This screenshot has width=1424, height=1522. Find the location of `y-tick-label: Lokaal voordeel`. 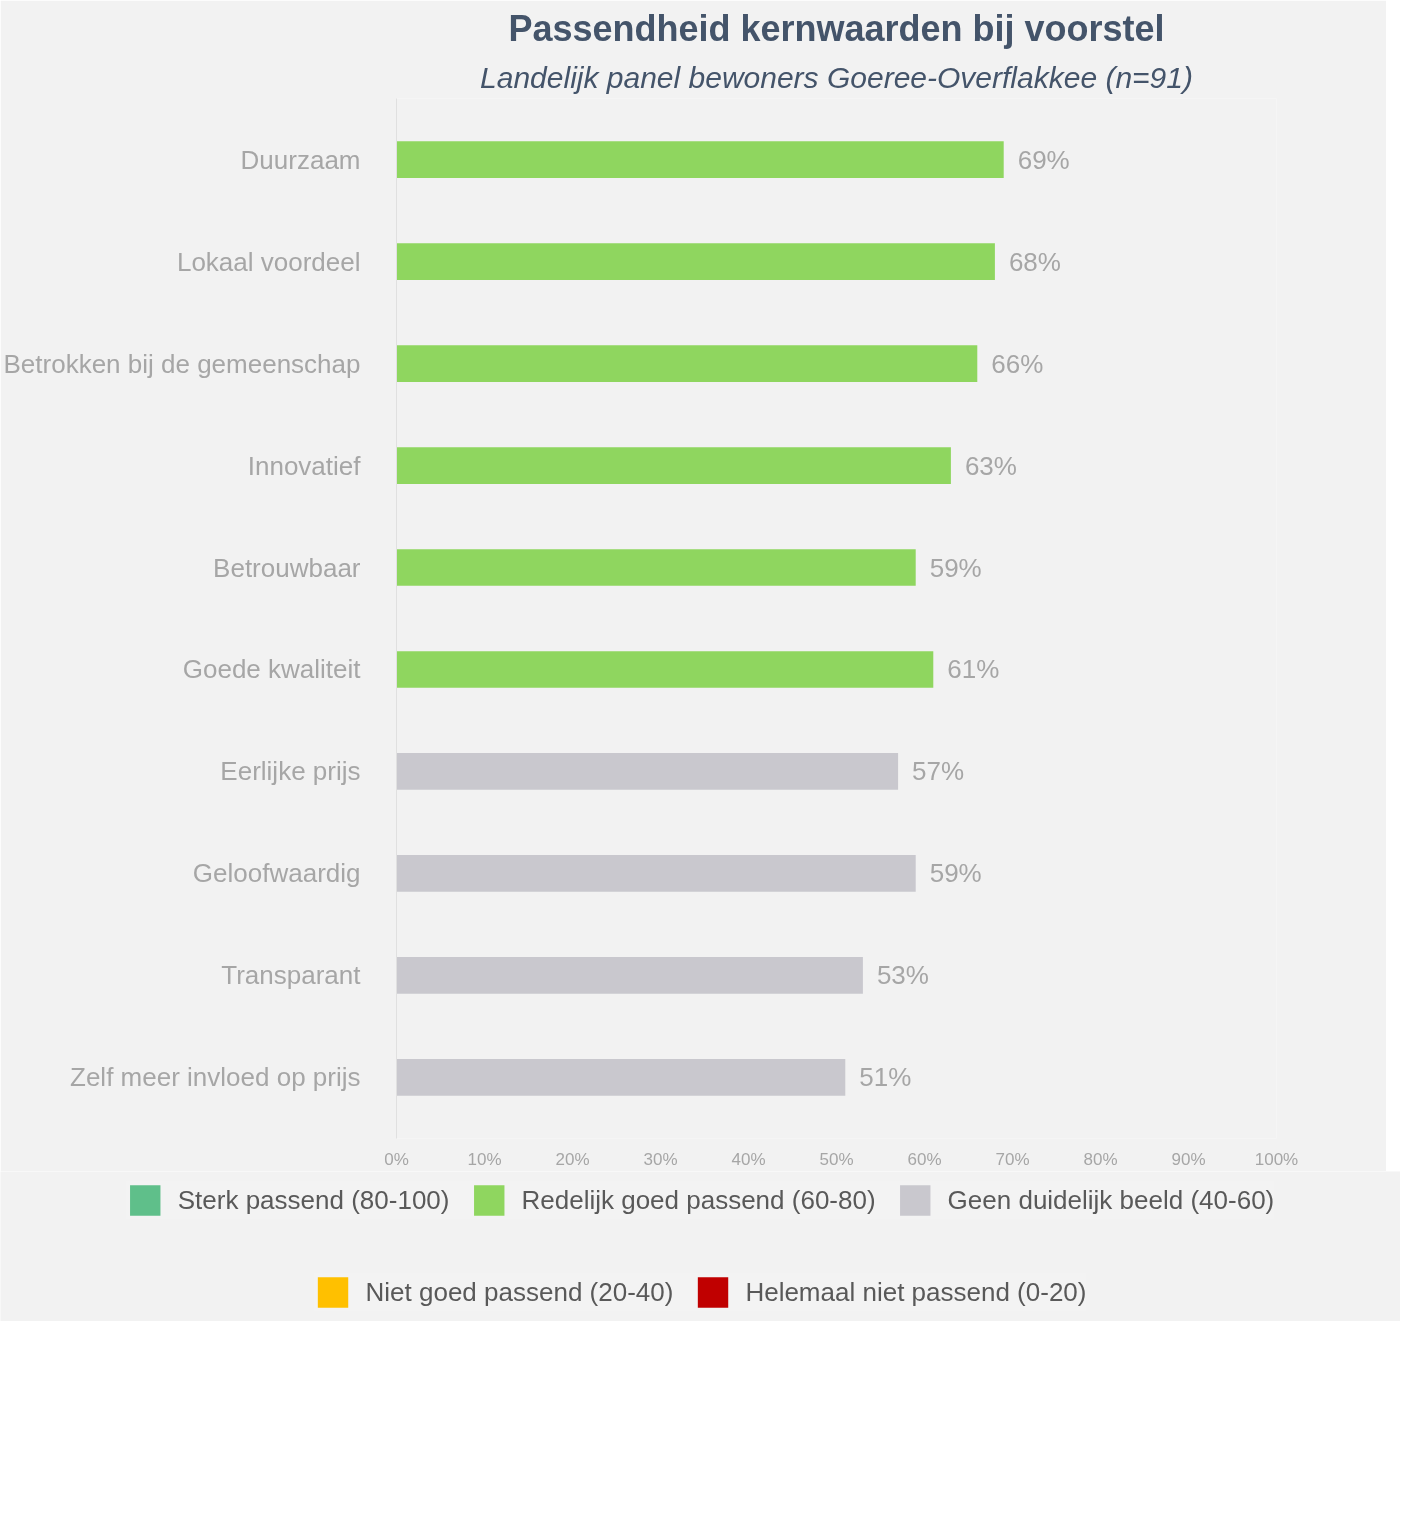

y-tick-label: Lokaal voordeel is located at coordinates (268, 261).